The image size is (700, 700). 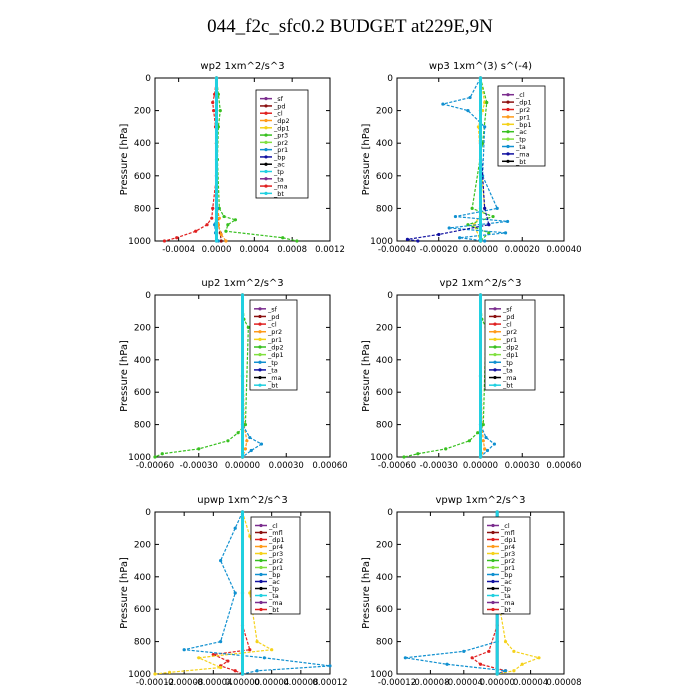 I want to click on y-axis-label: Pressure [hPa], so click(x=124, y=160).